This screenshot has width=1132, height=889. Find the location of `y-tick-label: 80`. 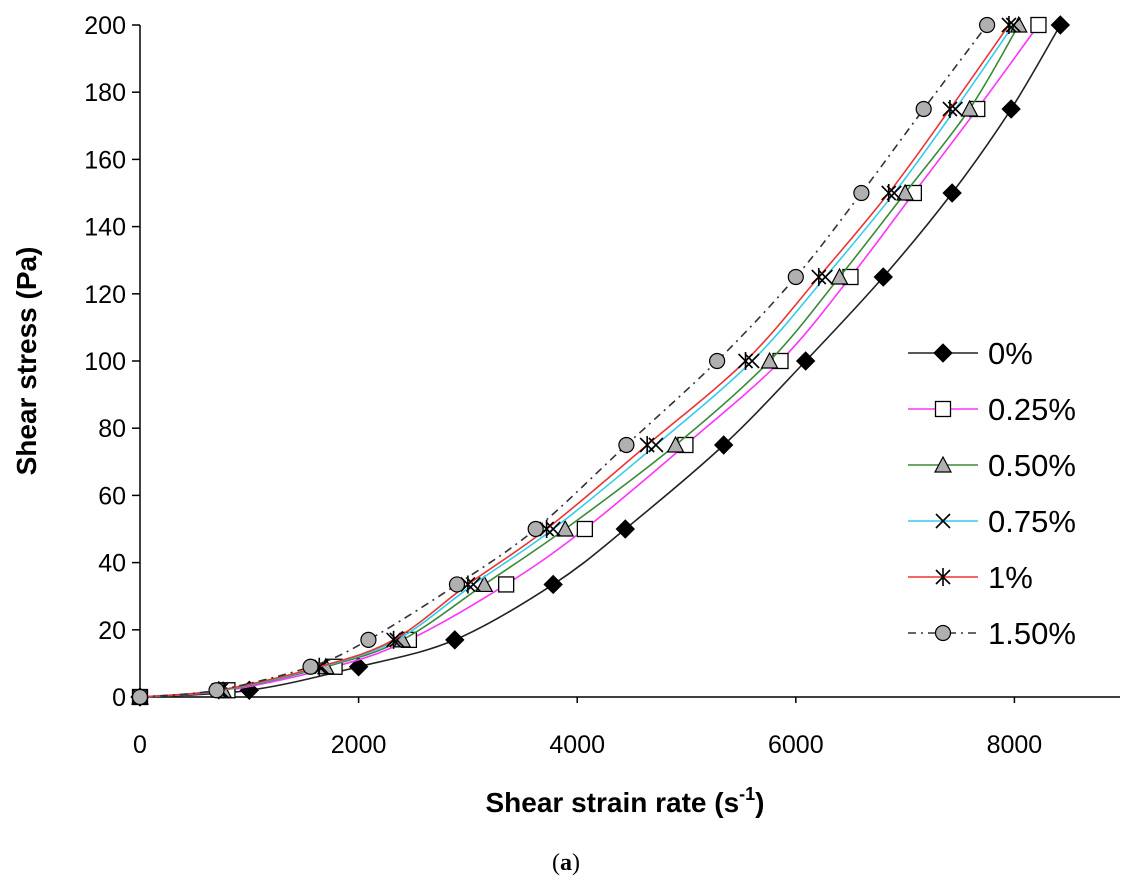

y-tick-label: 80 is located at coordinates (112, 429).